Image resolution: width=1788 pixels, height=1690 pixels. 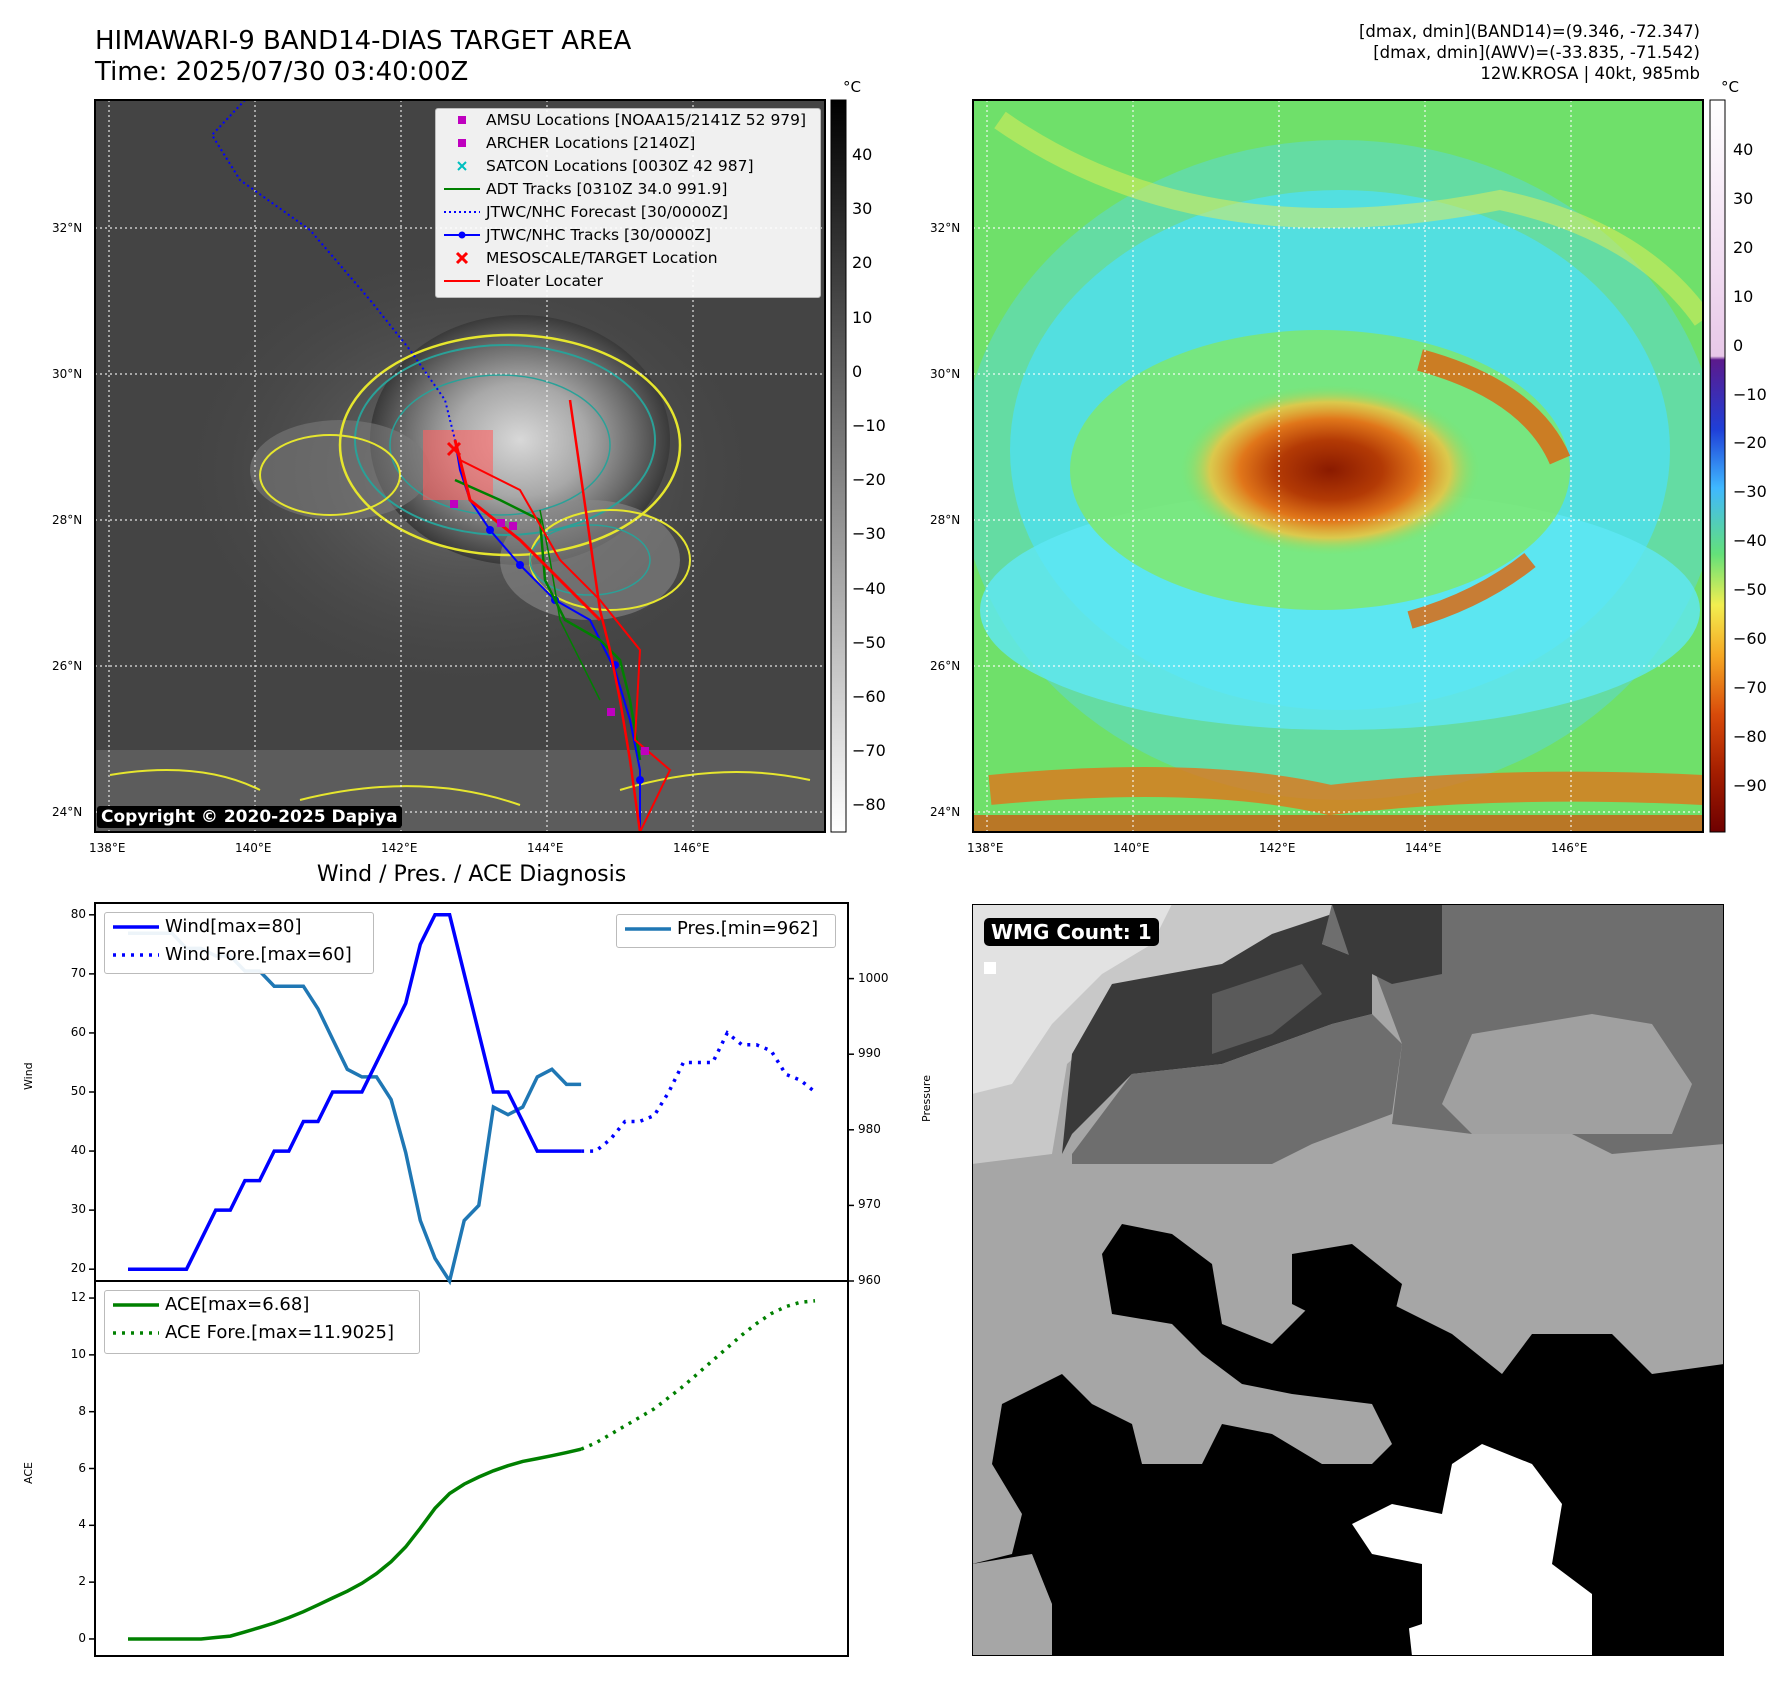 I want to click on legend-item-tracks: JTWC/NHC Tracks [30/0000Z], so click(x=628, y=235).